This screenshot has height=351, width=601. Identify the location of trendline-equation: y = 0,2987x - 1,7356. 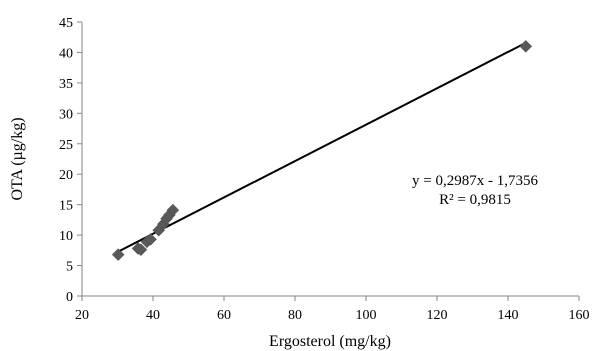
(475, 181).